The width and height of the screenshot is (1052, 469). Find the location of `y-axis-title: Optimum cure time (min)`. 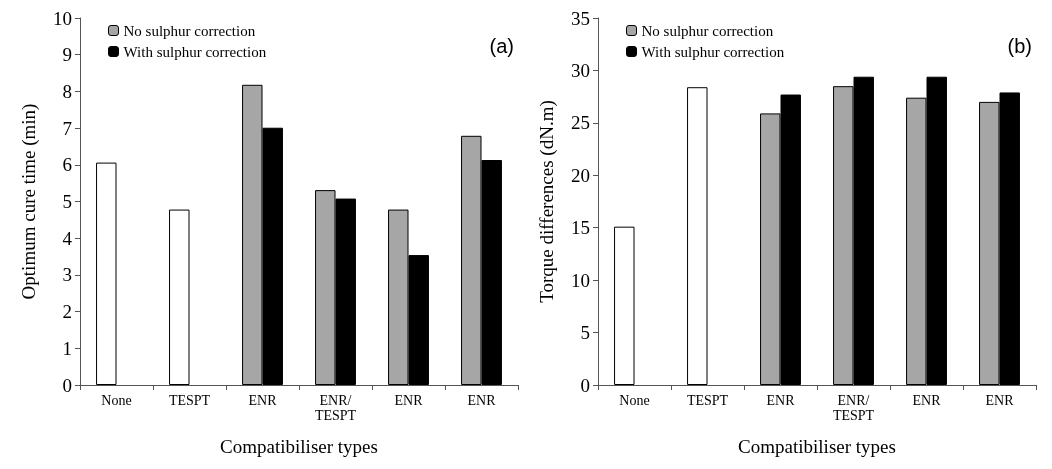

y-axis-title: Optimum cure time (min) is located at coordinates (29, 201).